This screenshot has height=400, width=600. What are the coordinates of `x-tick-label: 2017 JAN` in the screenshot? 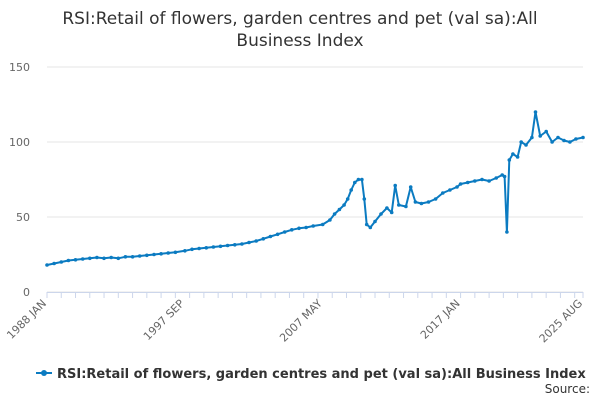 It's located at (440, 319).